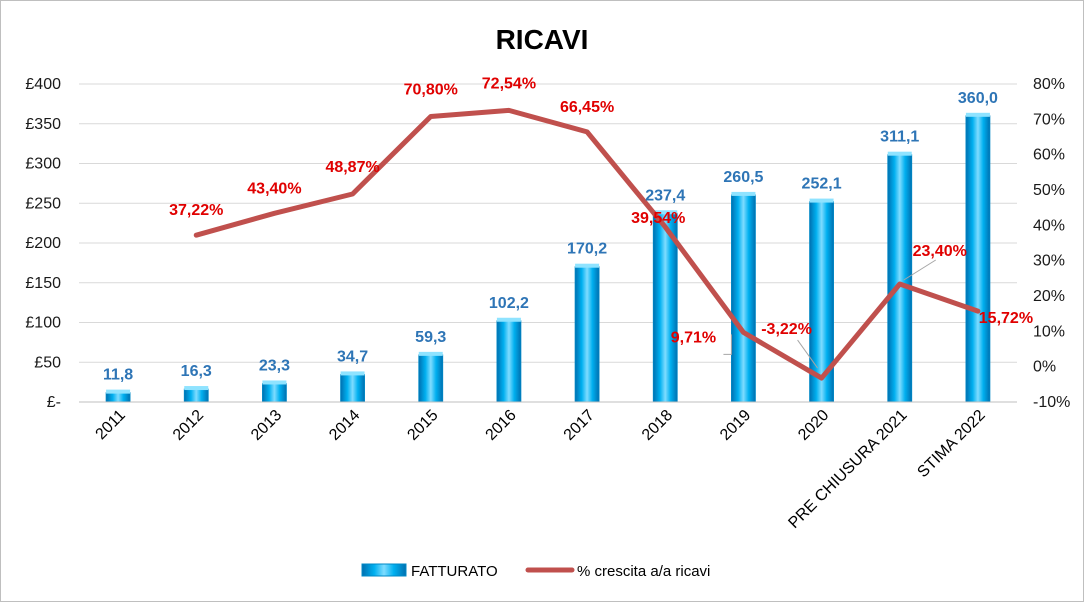  I want to click on bar-data-label: 11,8, so click(118, 375).